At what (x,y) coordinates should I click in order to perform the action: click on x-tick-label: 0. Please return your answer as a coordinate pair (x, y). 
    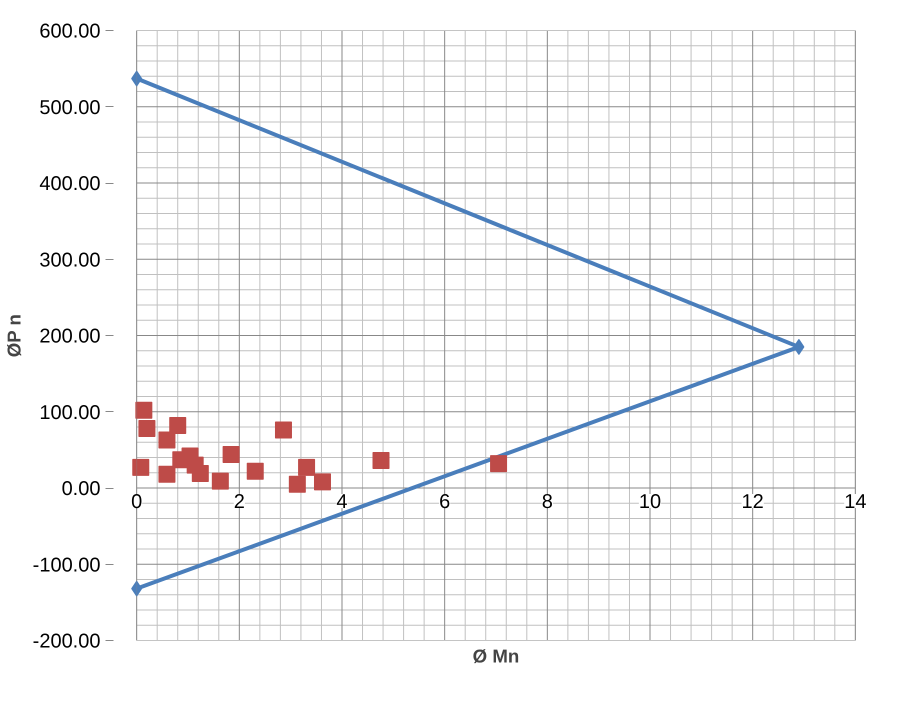
    Looking at the image, I should click on (136, 502).